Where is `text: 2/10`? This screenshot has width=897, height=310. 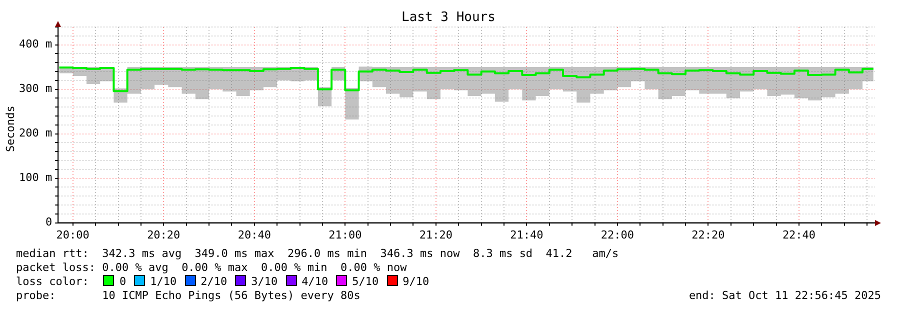
text: 2/10 is located at coordinates (214, 281).